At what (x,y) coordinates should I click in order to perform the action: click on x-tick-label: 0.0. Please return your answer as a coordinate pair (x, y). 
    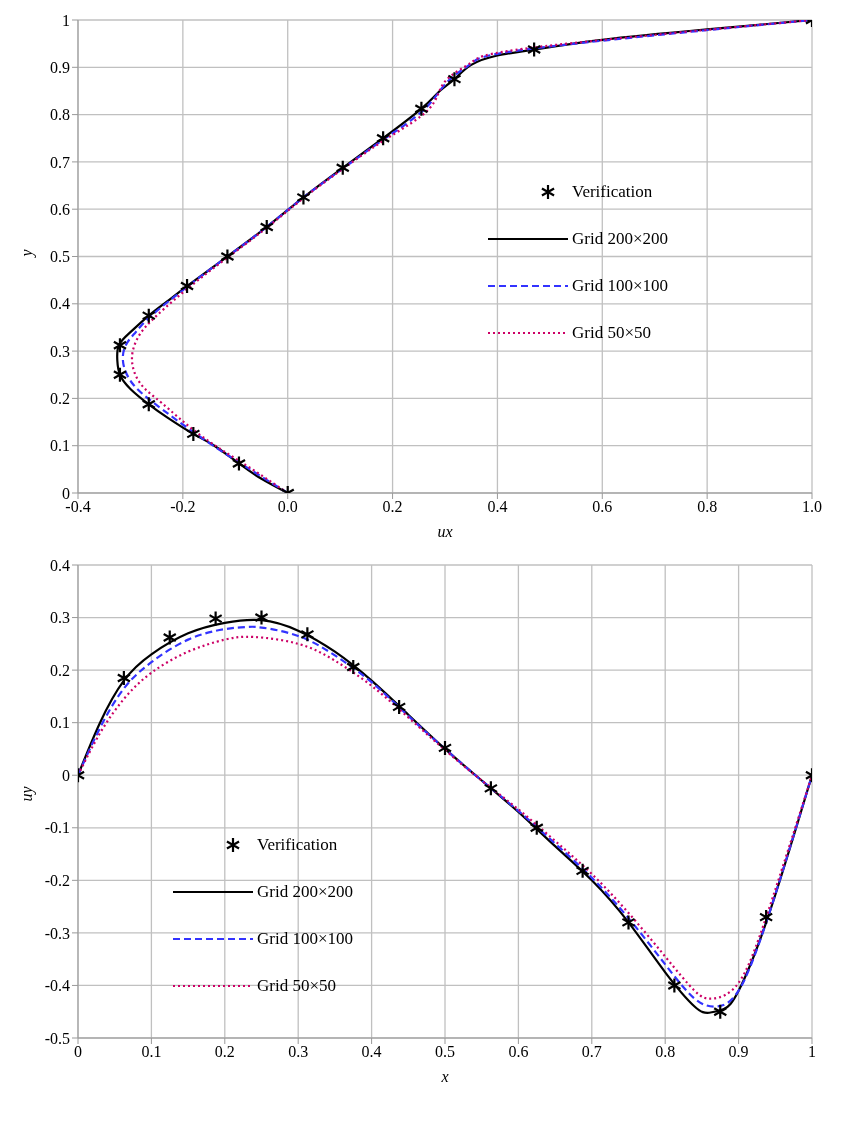
    Looking at the image, I should click on (287, 507).